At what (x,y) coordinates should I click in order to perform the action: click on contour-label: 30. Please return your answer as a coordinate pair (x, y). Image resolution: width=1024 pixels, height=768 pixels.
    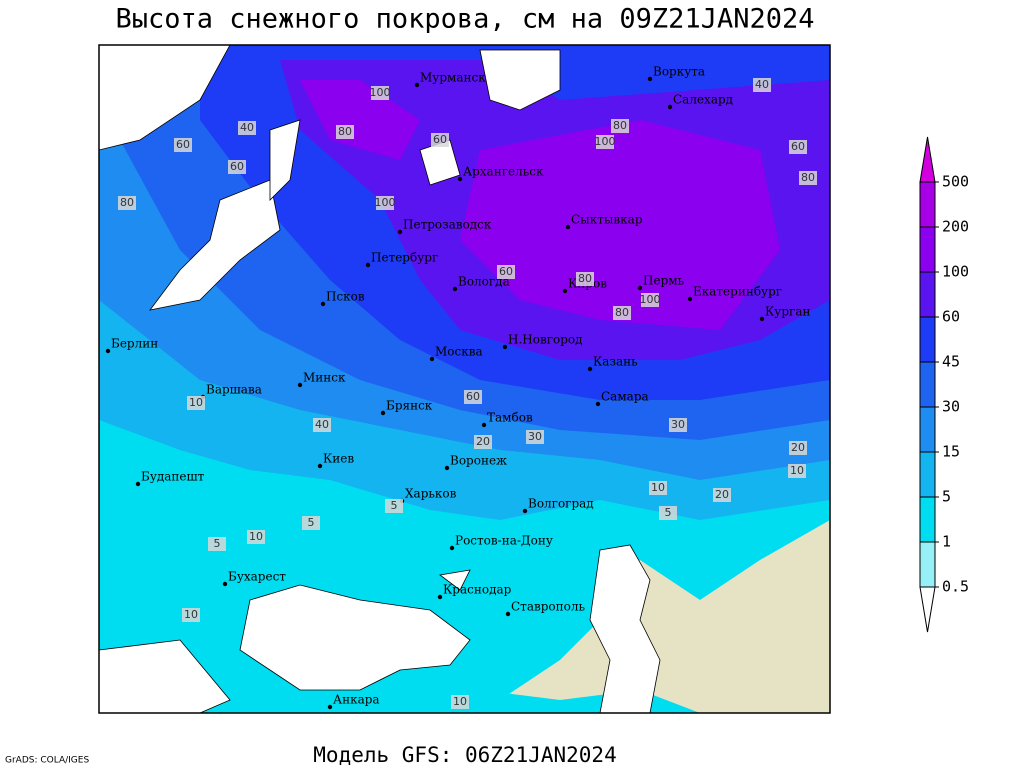
    Looking at the image, I should click on (678, 424).